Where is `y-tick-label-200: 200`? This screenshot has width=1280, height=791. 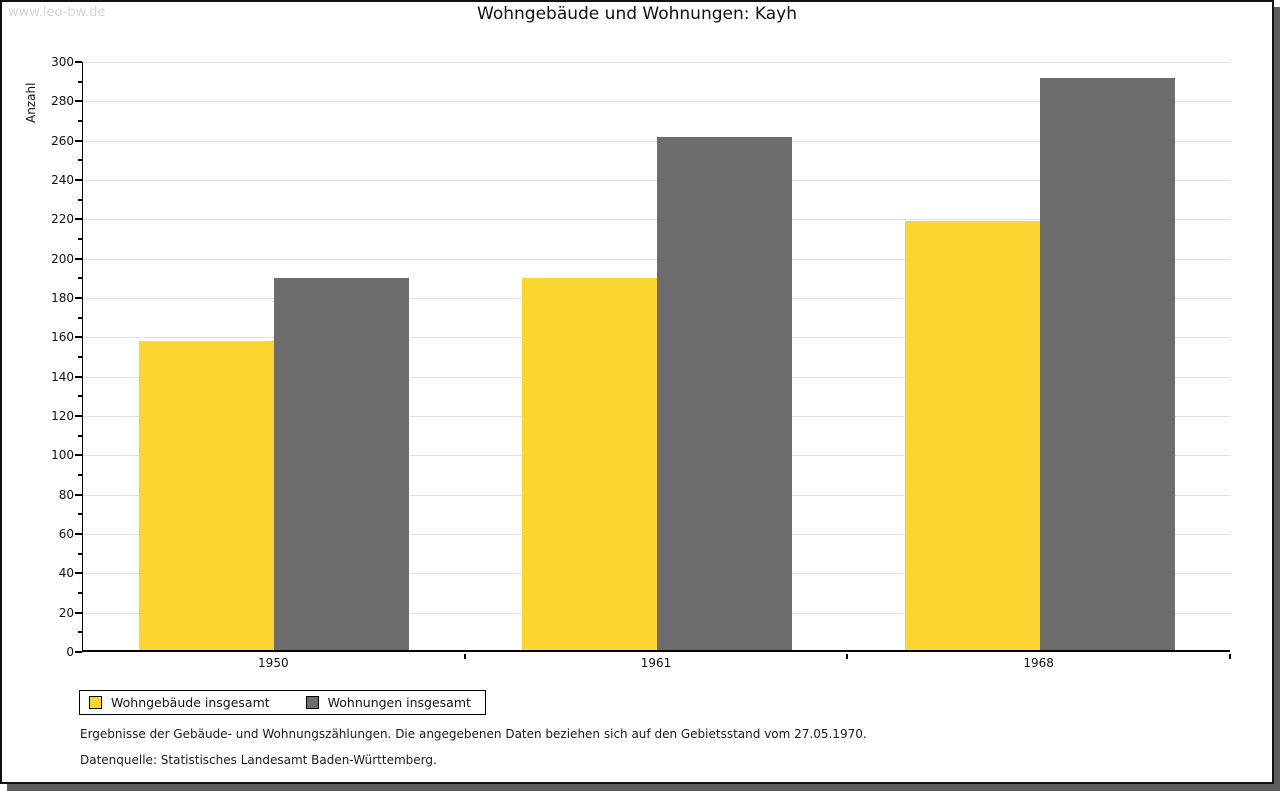
y-tick-label-200: 200 is located at coordinates (62, 258).